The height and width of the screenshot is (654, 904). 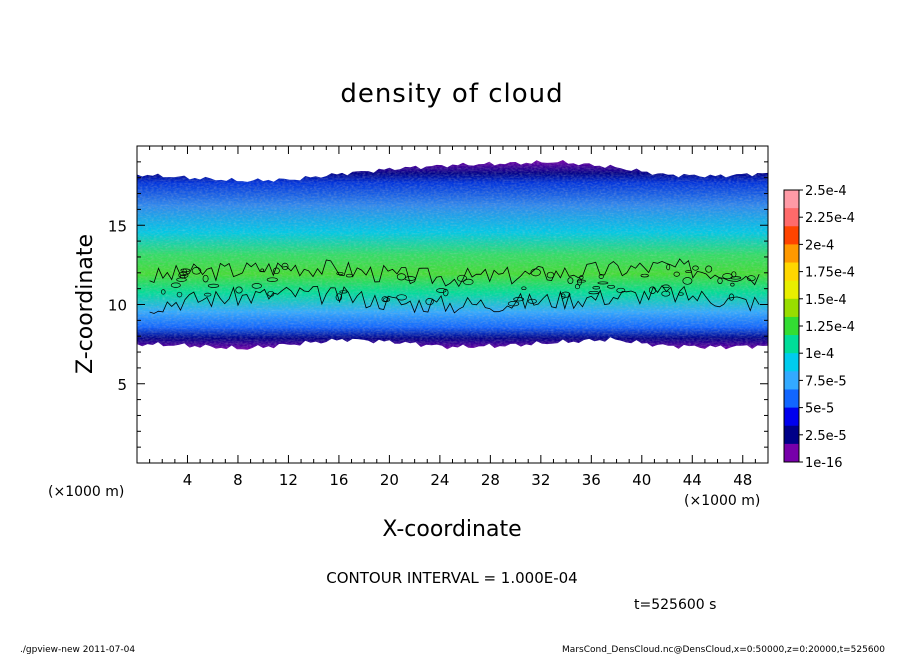 What do you see at coordinates (819, 409) in the screenshot?
I see `colorbar-label: 5e-5` at bounding box center [819, 409].